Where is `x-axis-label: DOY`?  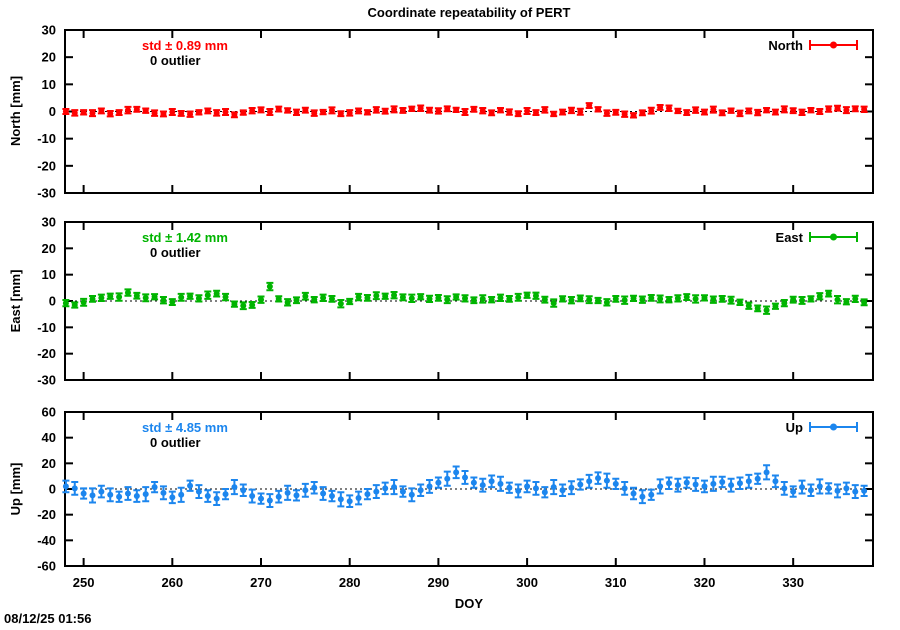
x-axis-label: DOY is located at coordinates (469, 603).